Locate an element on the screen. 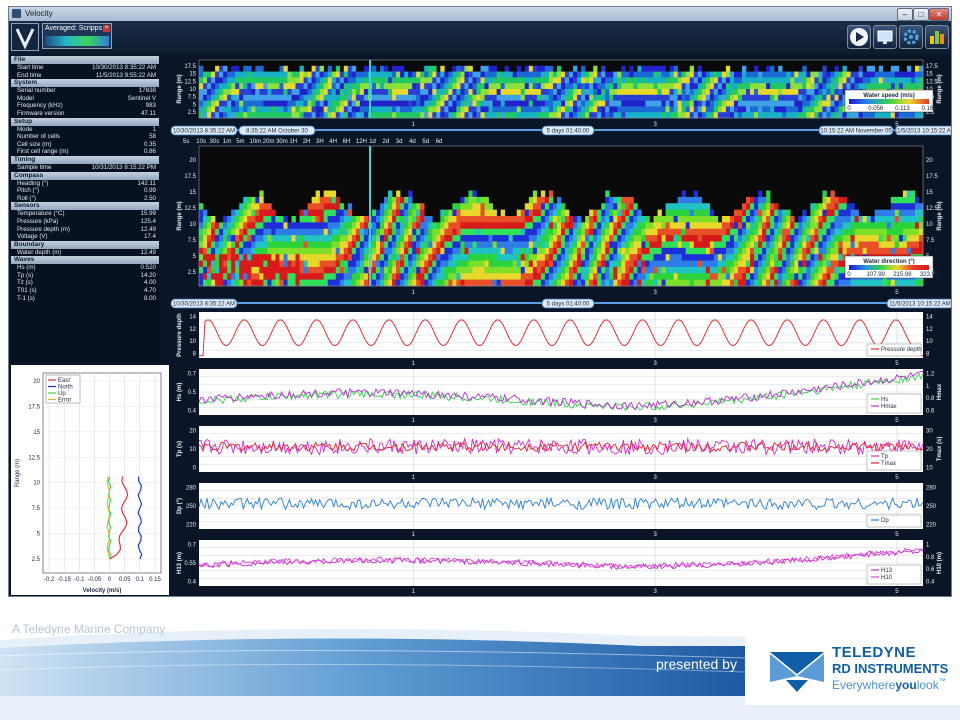 Image resolution: width=960 pixels, height=720 pixels. property-label: Tz (s) is located at coordinates (25, 283).